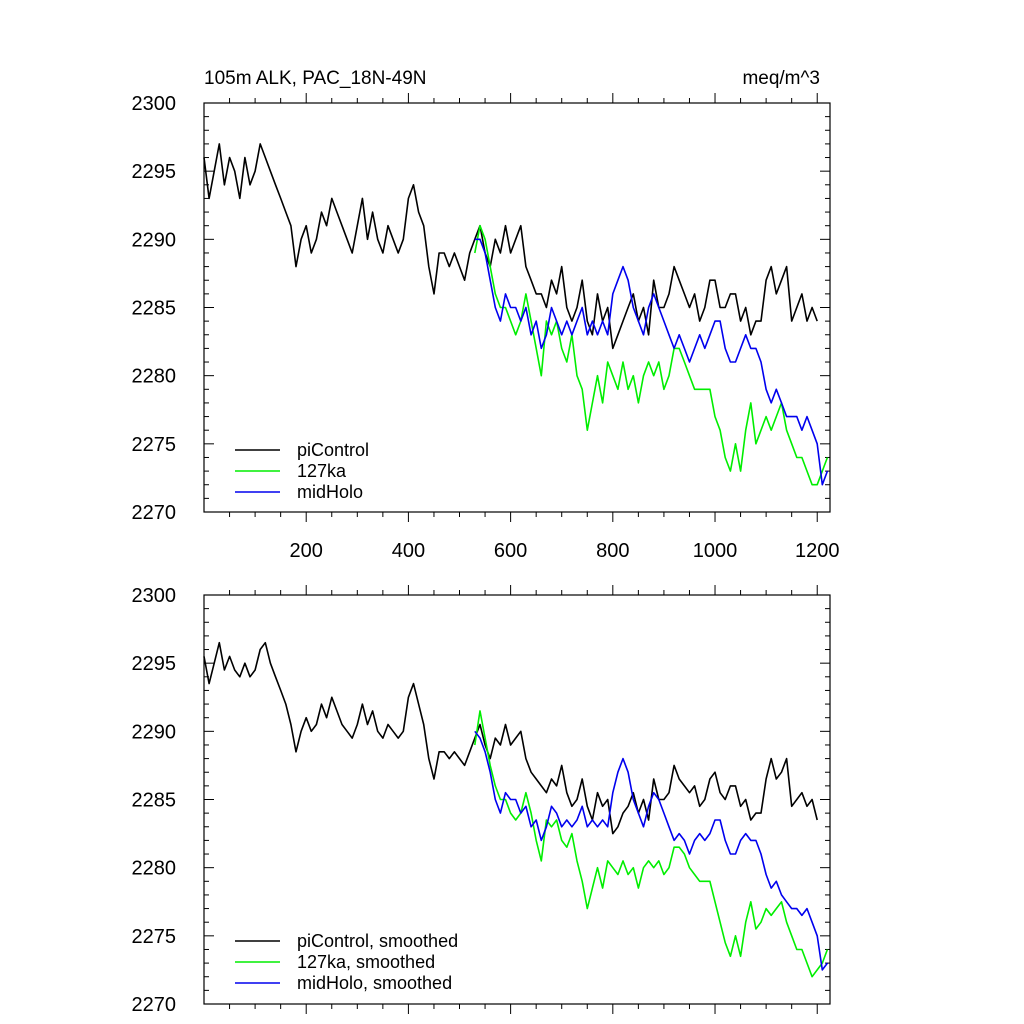 This screenshot has height=1024, width=1024. I want to click on legend-label-1: 127ka, so click(322, 471).